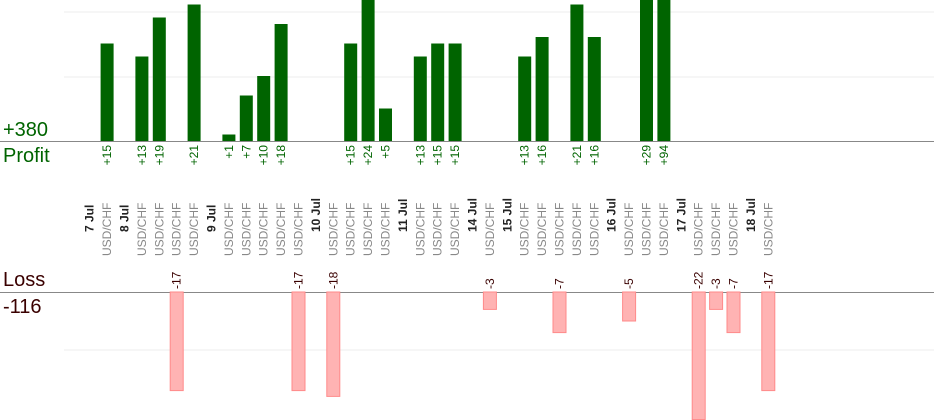 This screenshot has height=420, width=934. I want to click on profit-value-label: +94, so click(664, 155).